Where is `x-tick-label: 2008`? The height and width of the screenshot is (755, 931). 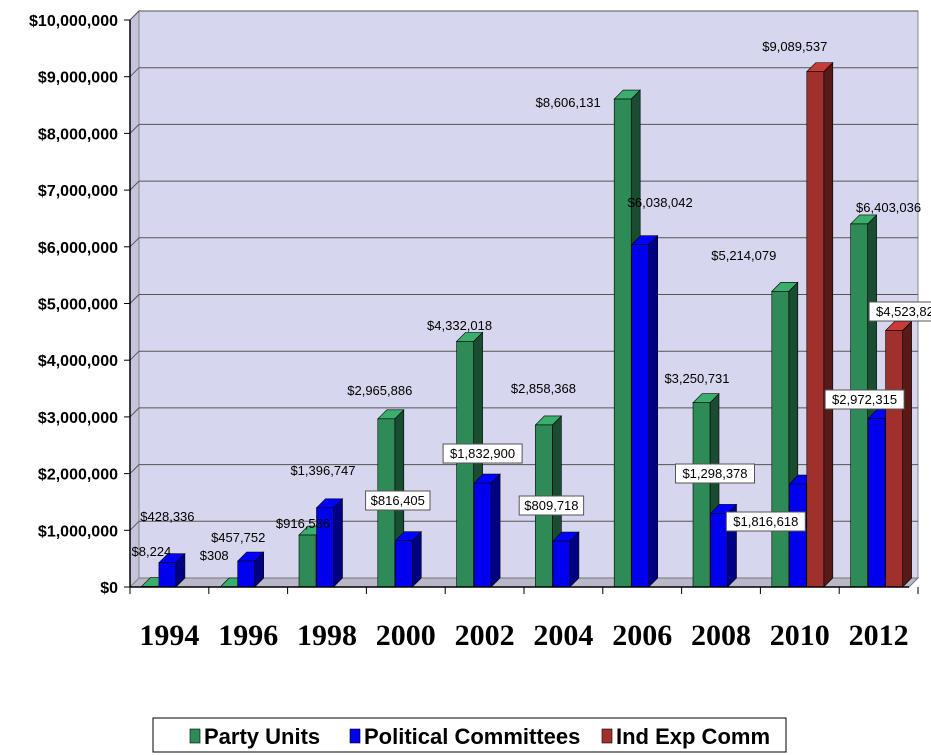
x-tick-label: 2008 is located at coordinates (721, 635).